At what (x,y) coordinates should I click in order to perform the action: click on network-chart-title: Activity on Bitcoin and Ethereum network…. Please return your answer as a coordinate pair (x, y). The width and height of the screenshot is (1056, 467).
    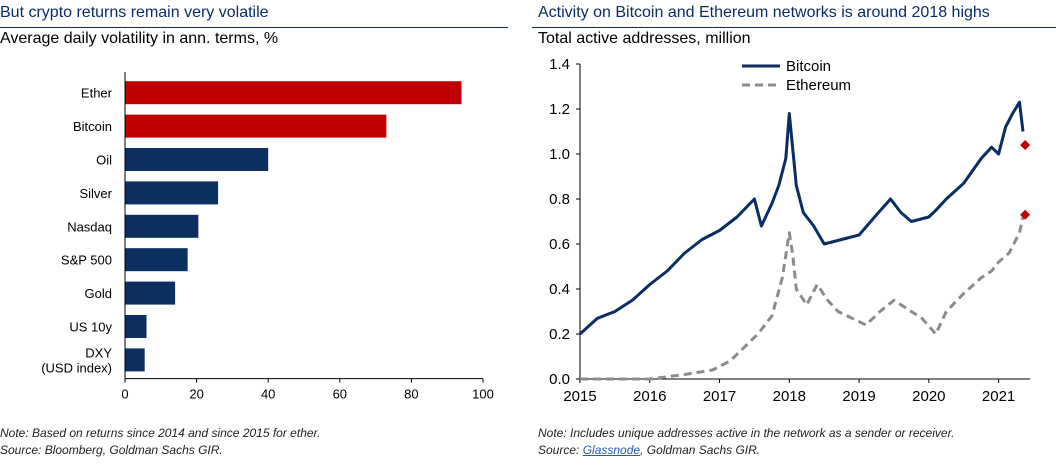
    Looking at the image, I should click on (764, 12).